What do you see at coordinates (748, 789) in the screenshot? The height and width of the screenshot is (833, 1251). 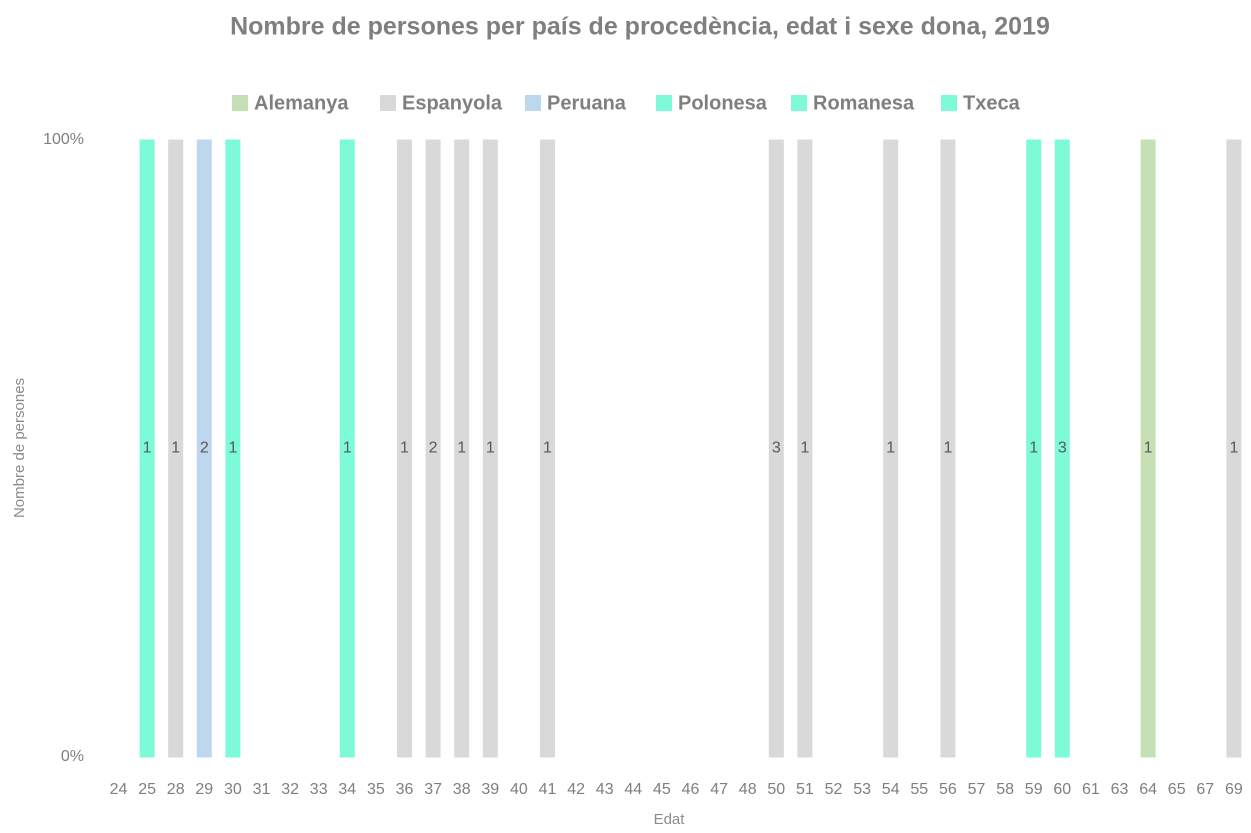 I see `x-tick-label: 48` at bounding box center [748, 789].